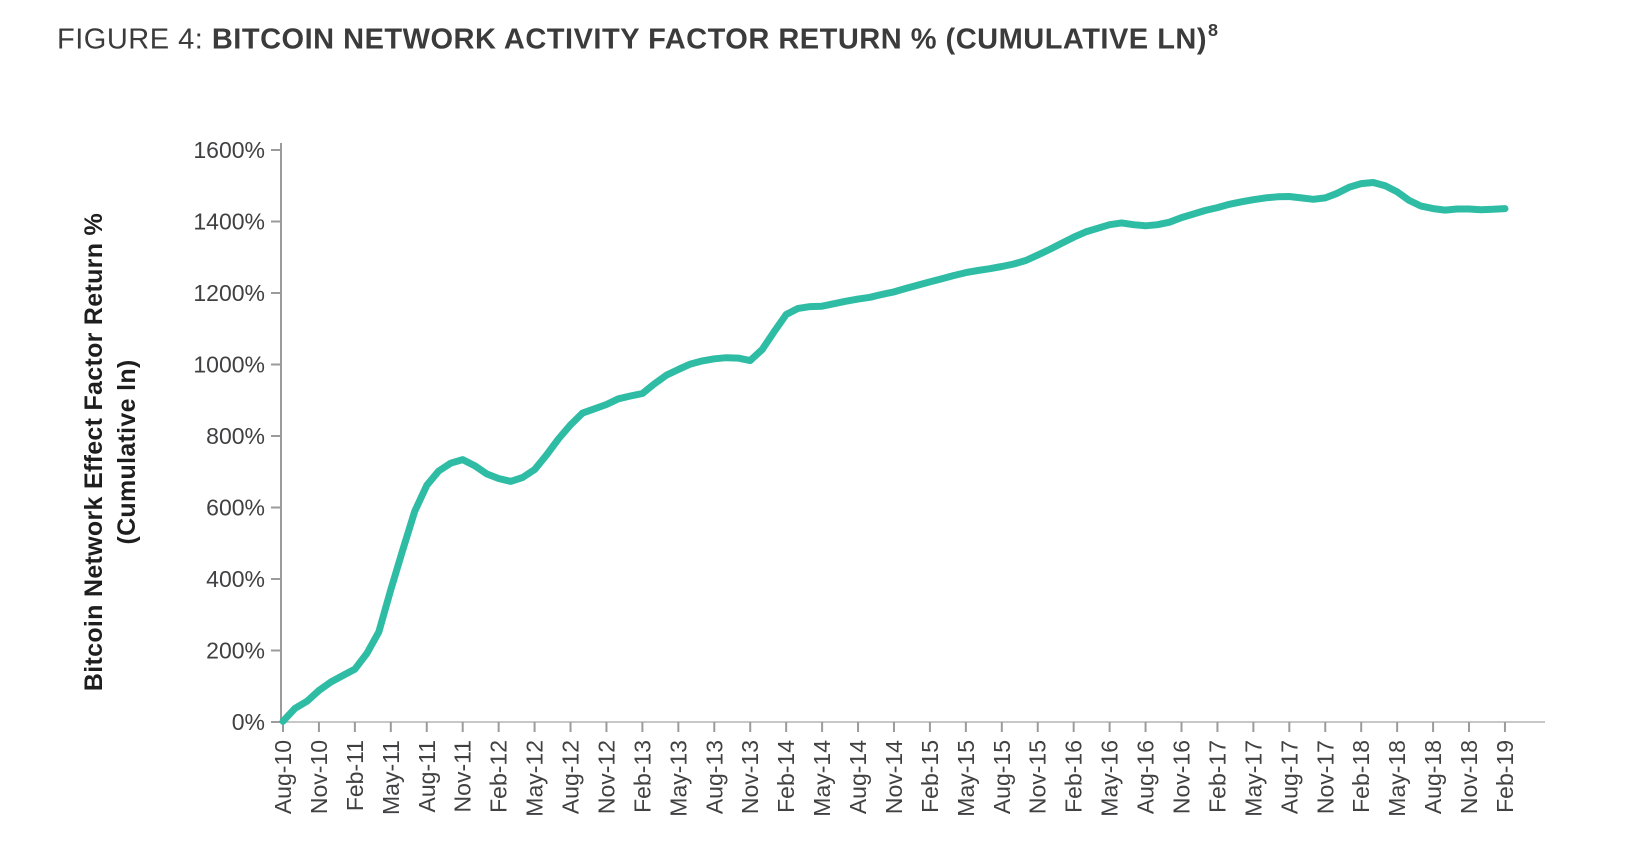 Image resolution: width=1626 pixels, height=862 pixels. I want to click on x-tick-label: Aug-12, so click(571, 777).